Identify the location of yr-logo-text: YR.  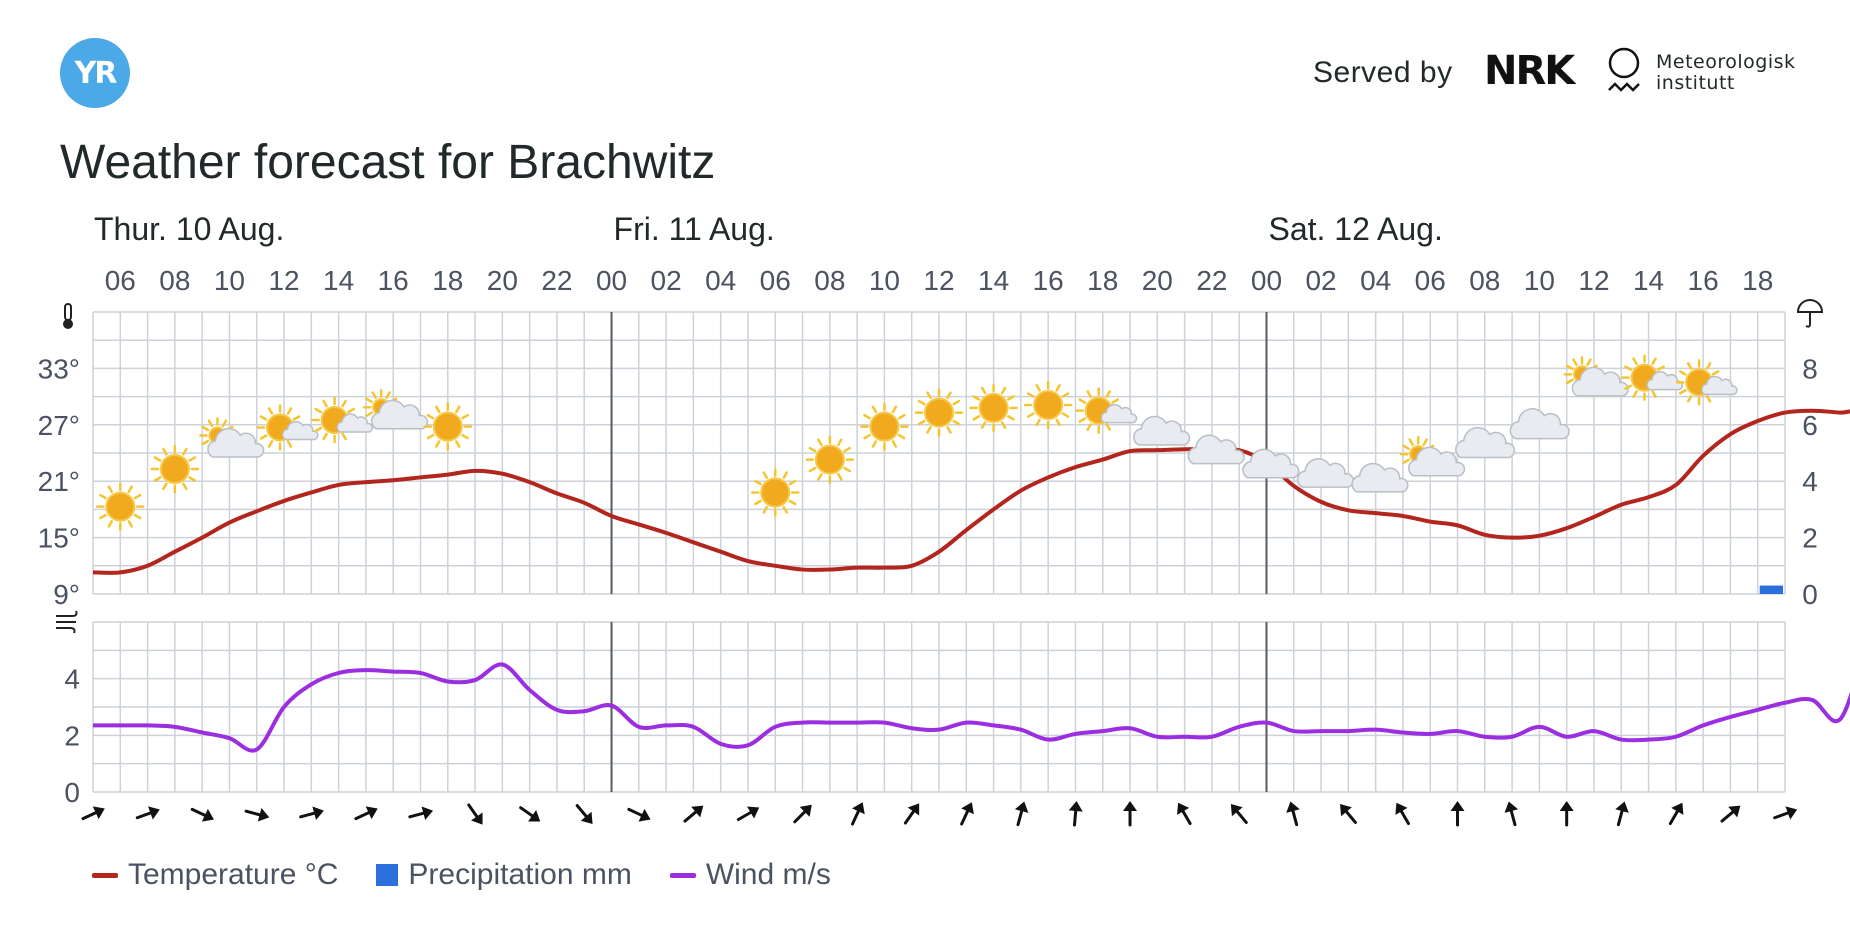
(96, 73).